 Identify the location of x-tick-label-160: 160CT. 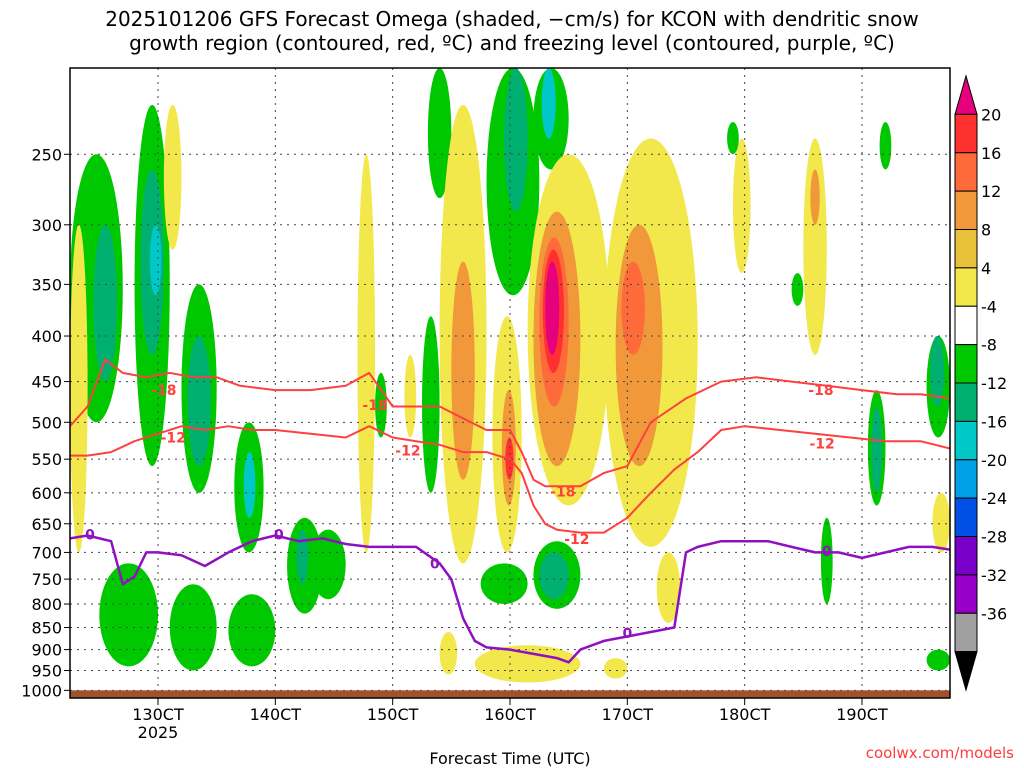
(510, 714).